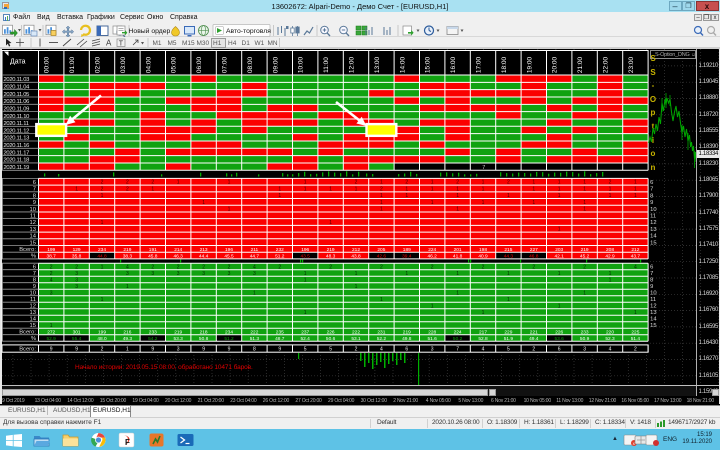 Image resolution: width=720 pixels, height=450 pixels. Describe the element at coordinates (179, 257) in the screenshot. I see `svg-text: 46.3` at that location.